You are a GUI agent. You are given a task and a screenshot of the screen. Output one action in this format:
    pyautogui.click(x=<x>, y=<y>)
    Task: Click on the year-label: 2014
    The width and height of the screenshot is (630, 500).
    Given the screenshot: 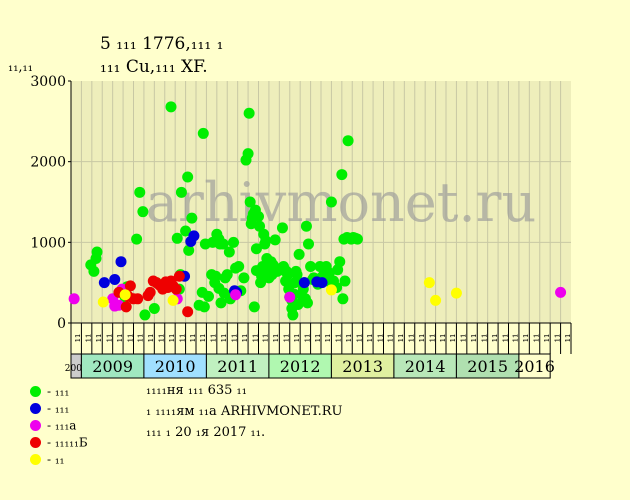 What is the action you would take?
    pyautogui.click(x=425, y=366)
    